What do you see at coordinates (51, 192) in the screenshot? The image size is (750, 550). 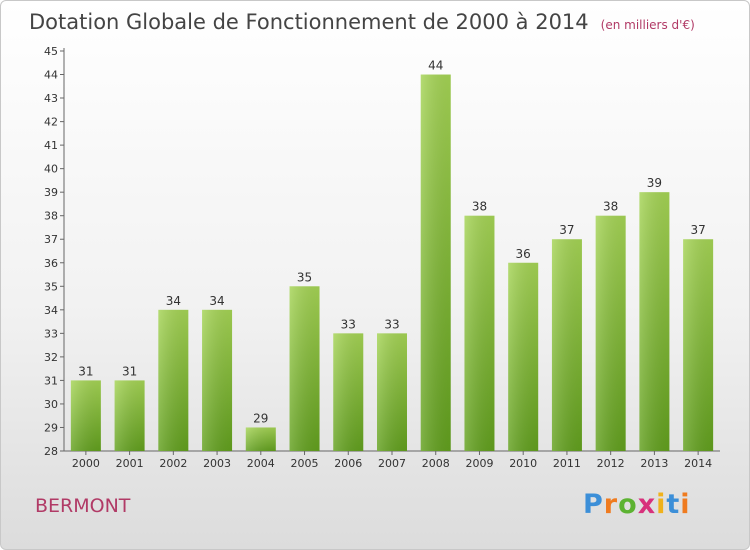 I see `y-tick-label: 39` at bounding box center [51, 192].